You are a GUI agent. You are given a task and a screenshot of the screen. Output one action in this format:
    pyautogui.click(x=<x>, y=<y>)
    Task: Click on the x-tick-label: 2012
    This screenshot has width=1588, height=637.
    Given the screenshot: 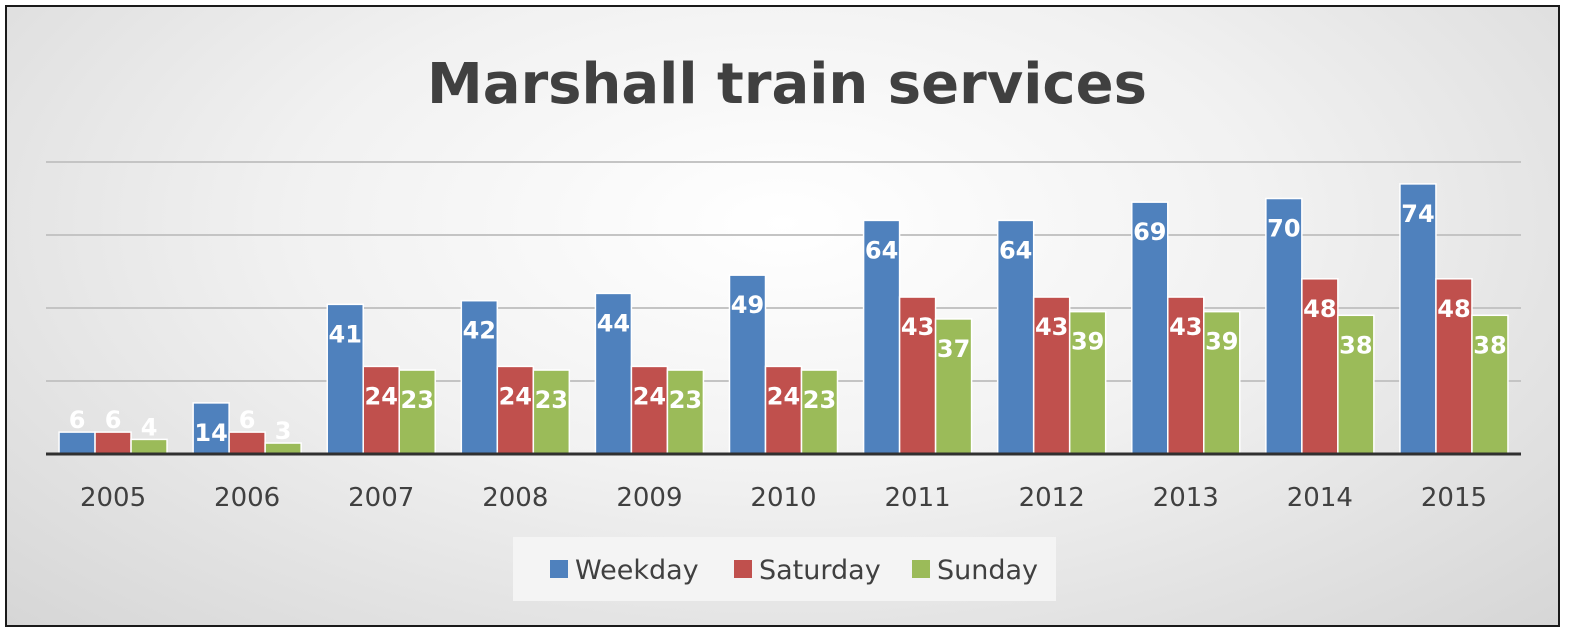 What is the action you would take?
    pyautogui.click(x=1052, y=498)
    